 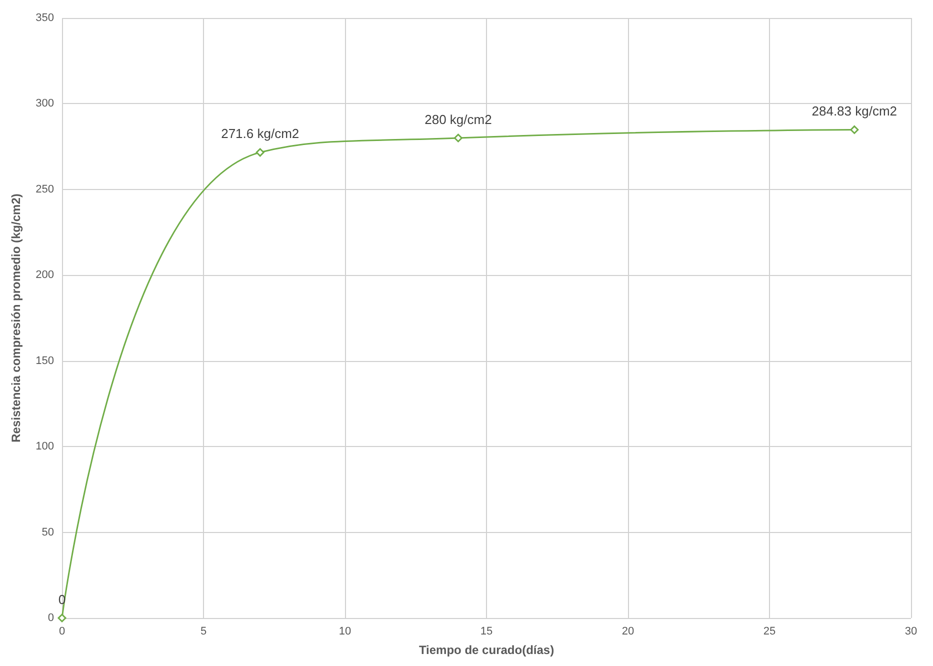 I want to click on y-tick-label: 200, so click(x=45, y=275).